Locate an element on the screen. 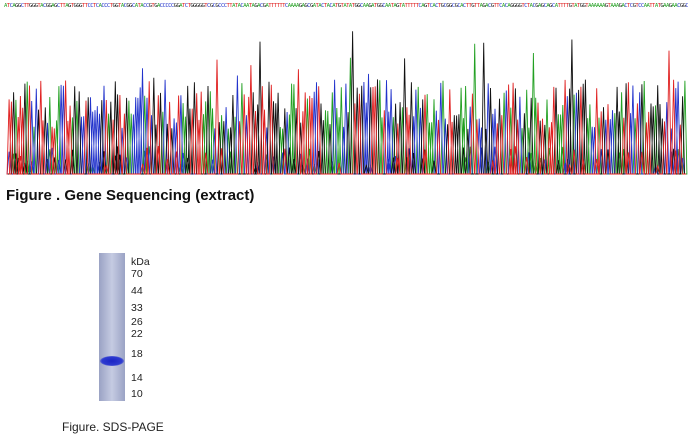 This screenshot has height=434, width=692. marker-label-18: 18 is located at coordinates (137, 354).